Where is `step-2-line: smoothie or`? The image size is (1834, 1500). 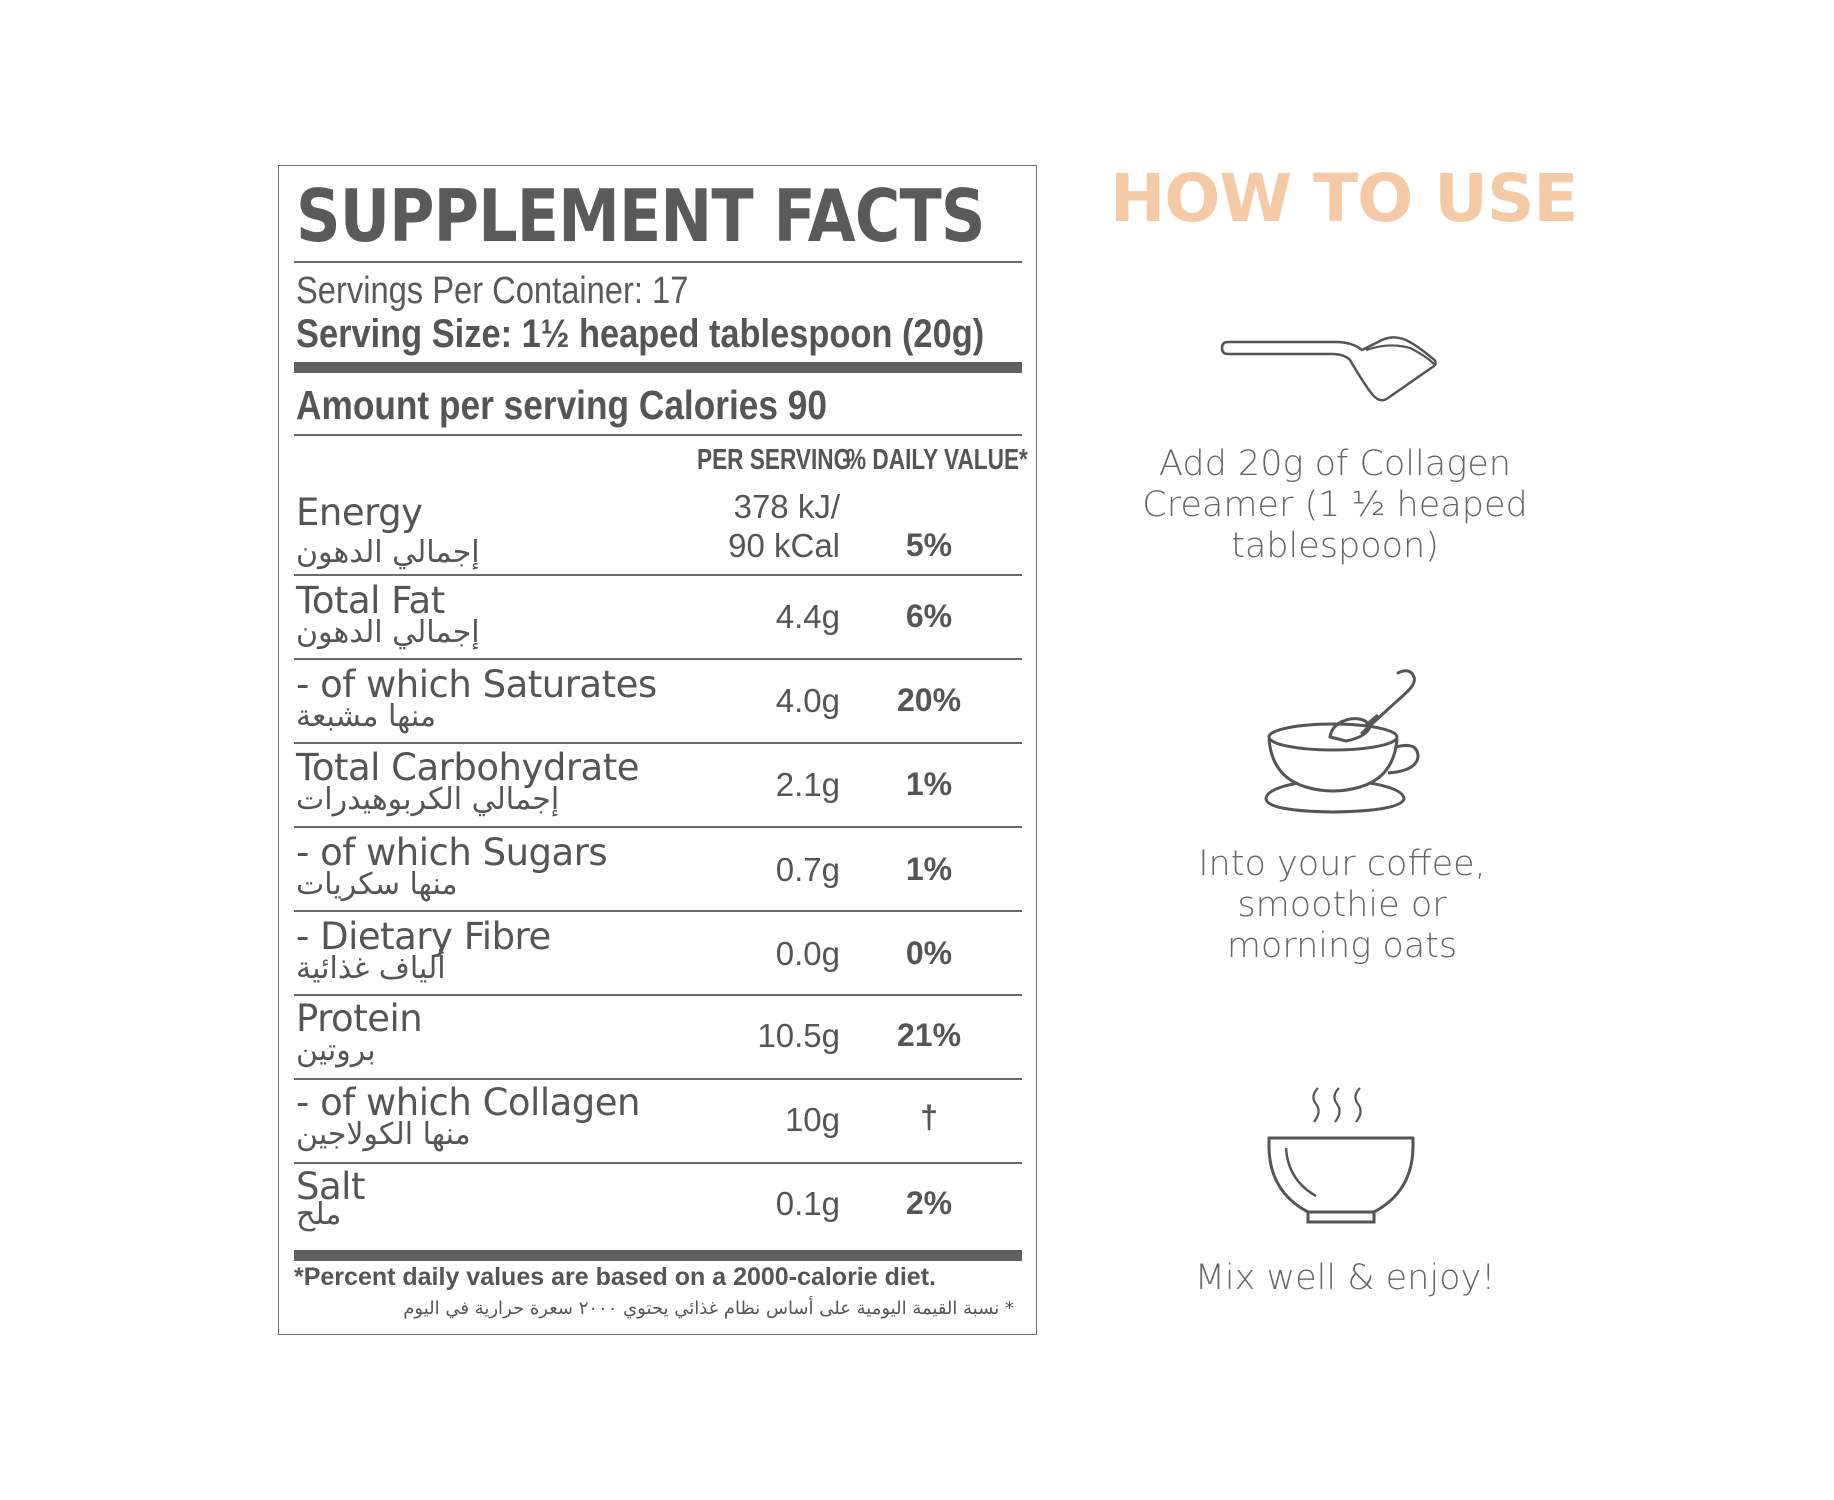
step-2-line: smoothie or is located at coordinates (1342, 905).